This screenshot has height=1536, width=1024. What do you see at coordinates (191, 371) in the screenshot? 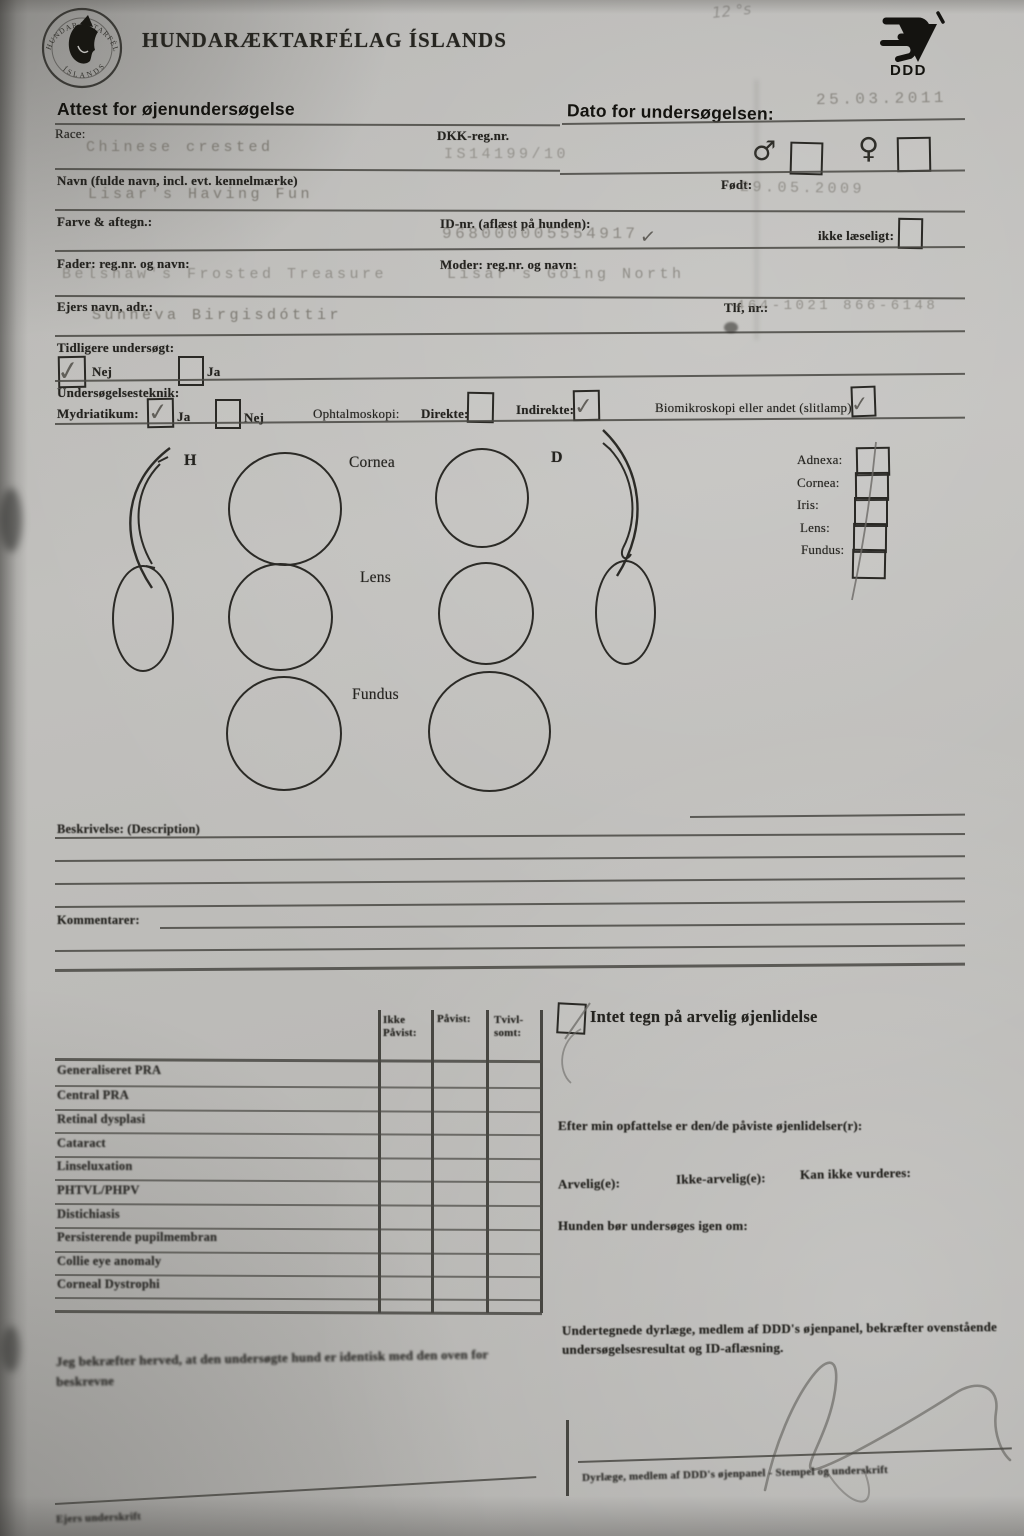
I see `tidligere-ja-checkbox` at bounding box center [191, 371].